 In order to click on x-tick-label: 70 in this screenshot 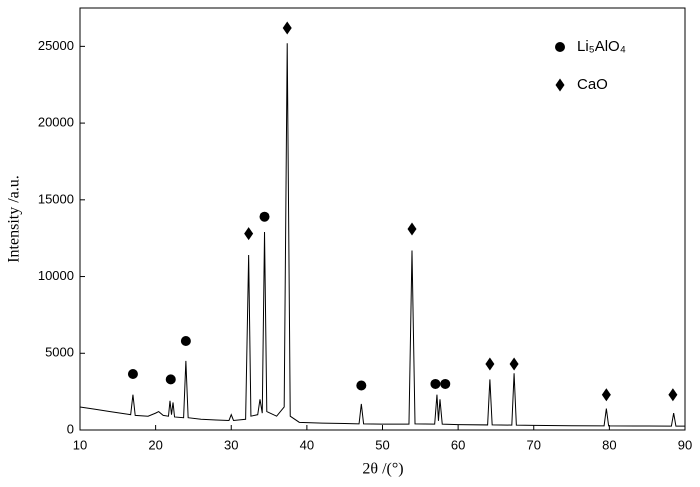, I will do `click(534, 444)`.